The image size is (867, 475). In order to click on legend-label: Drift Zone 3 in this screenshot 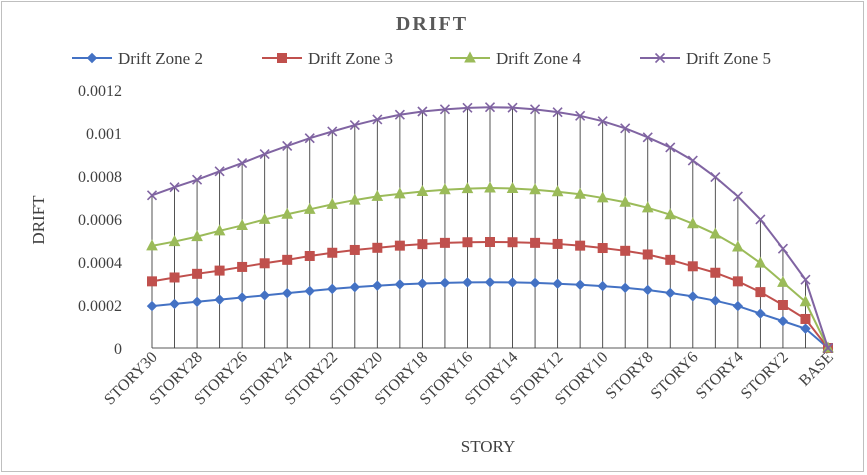, I will do `click(350, 58)`.